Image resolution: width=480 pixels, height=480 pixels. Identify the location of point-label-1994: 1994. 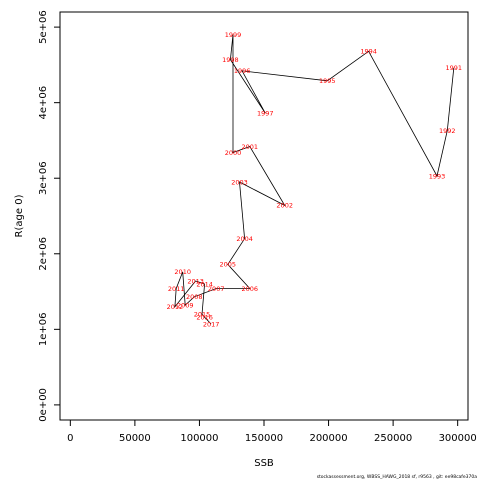
(368, 52).